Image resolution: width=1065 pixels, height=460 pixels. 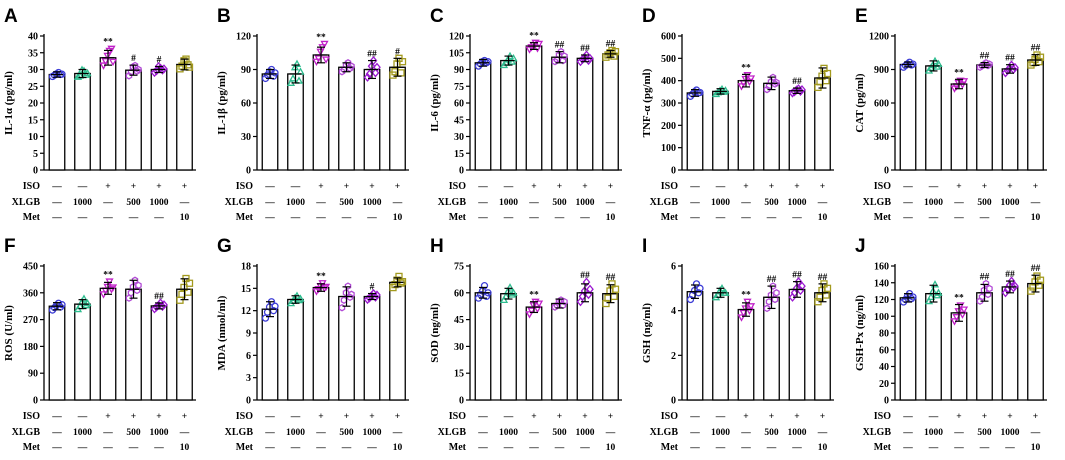 What do you see at coordinates (668, 37) in the screenshot?
I see `y-tick-label: 600` at bounding box center [668, 37].